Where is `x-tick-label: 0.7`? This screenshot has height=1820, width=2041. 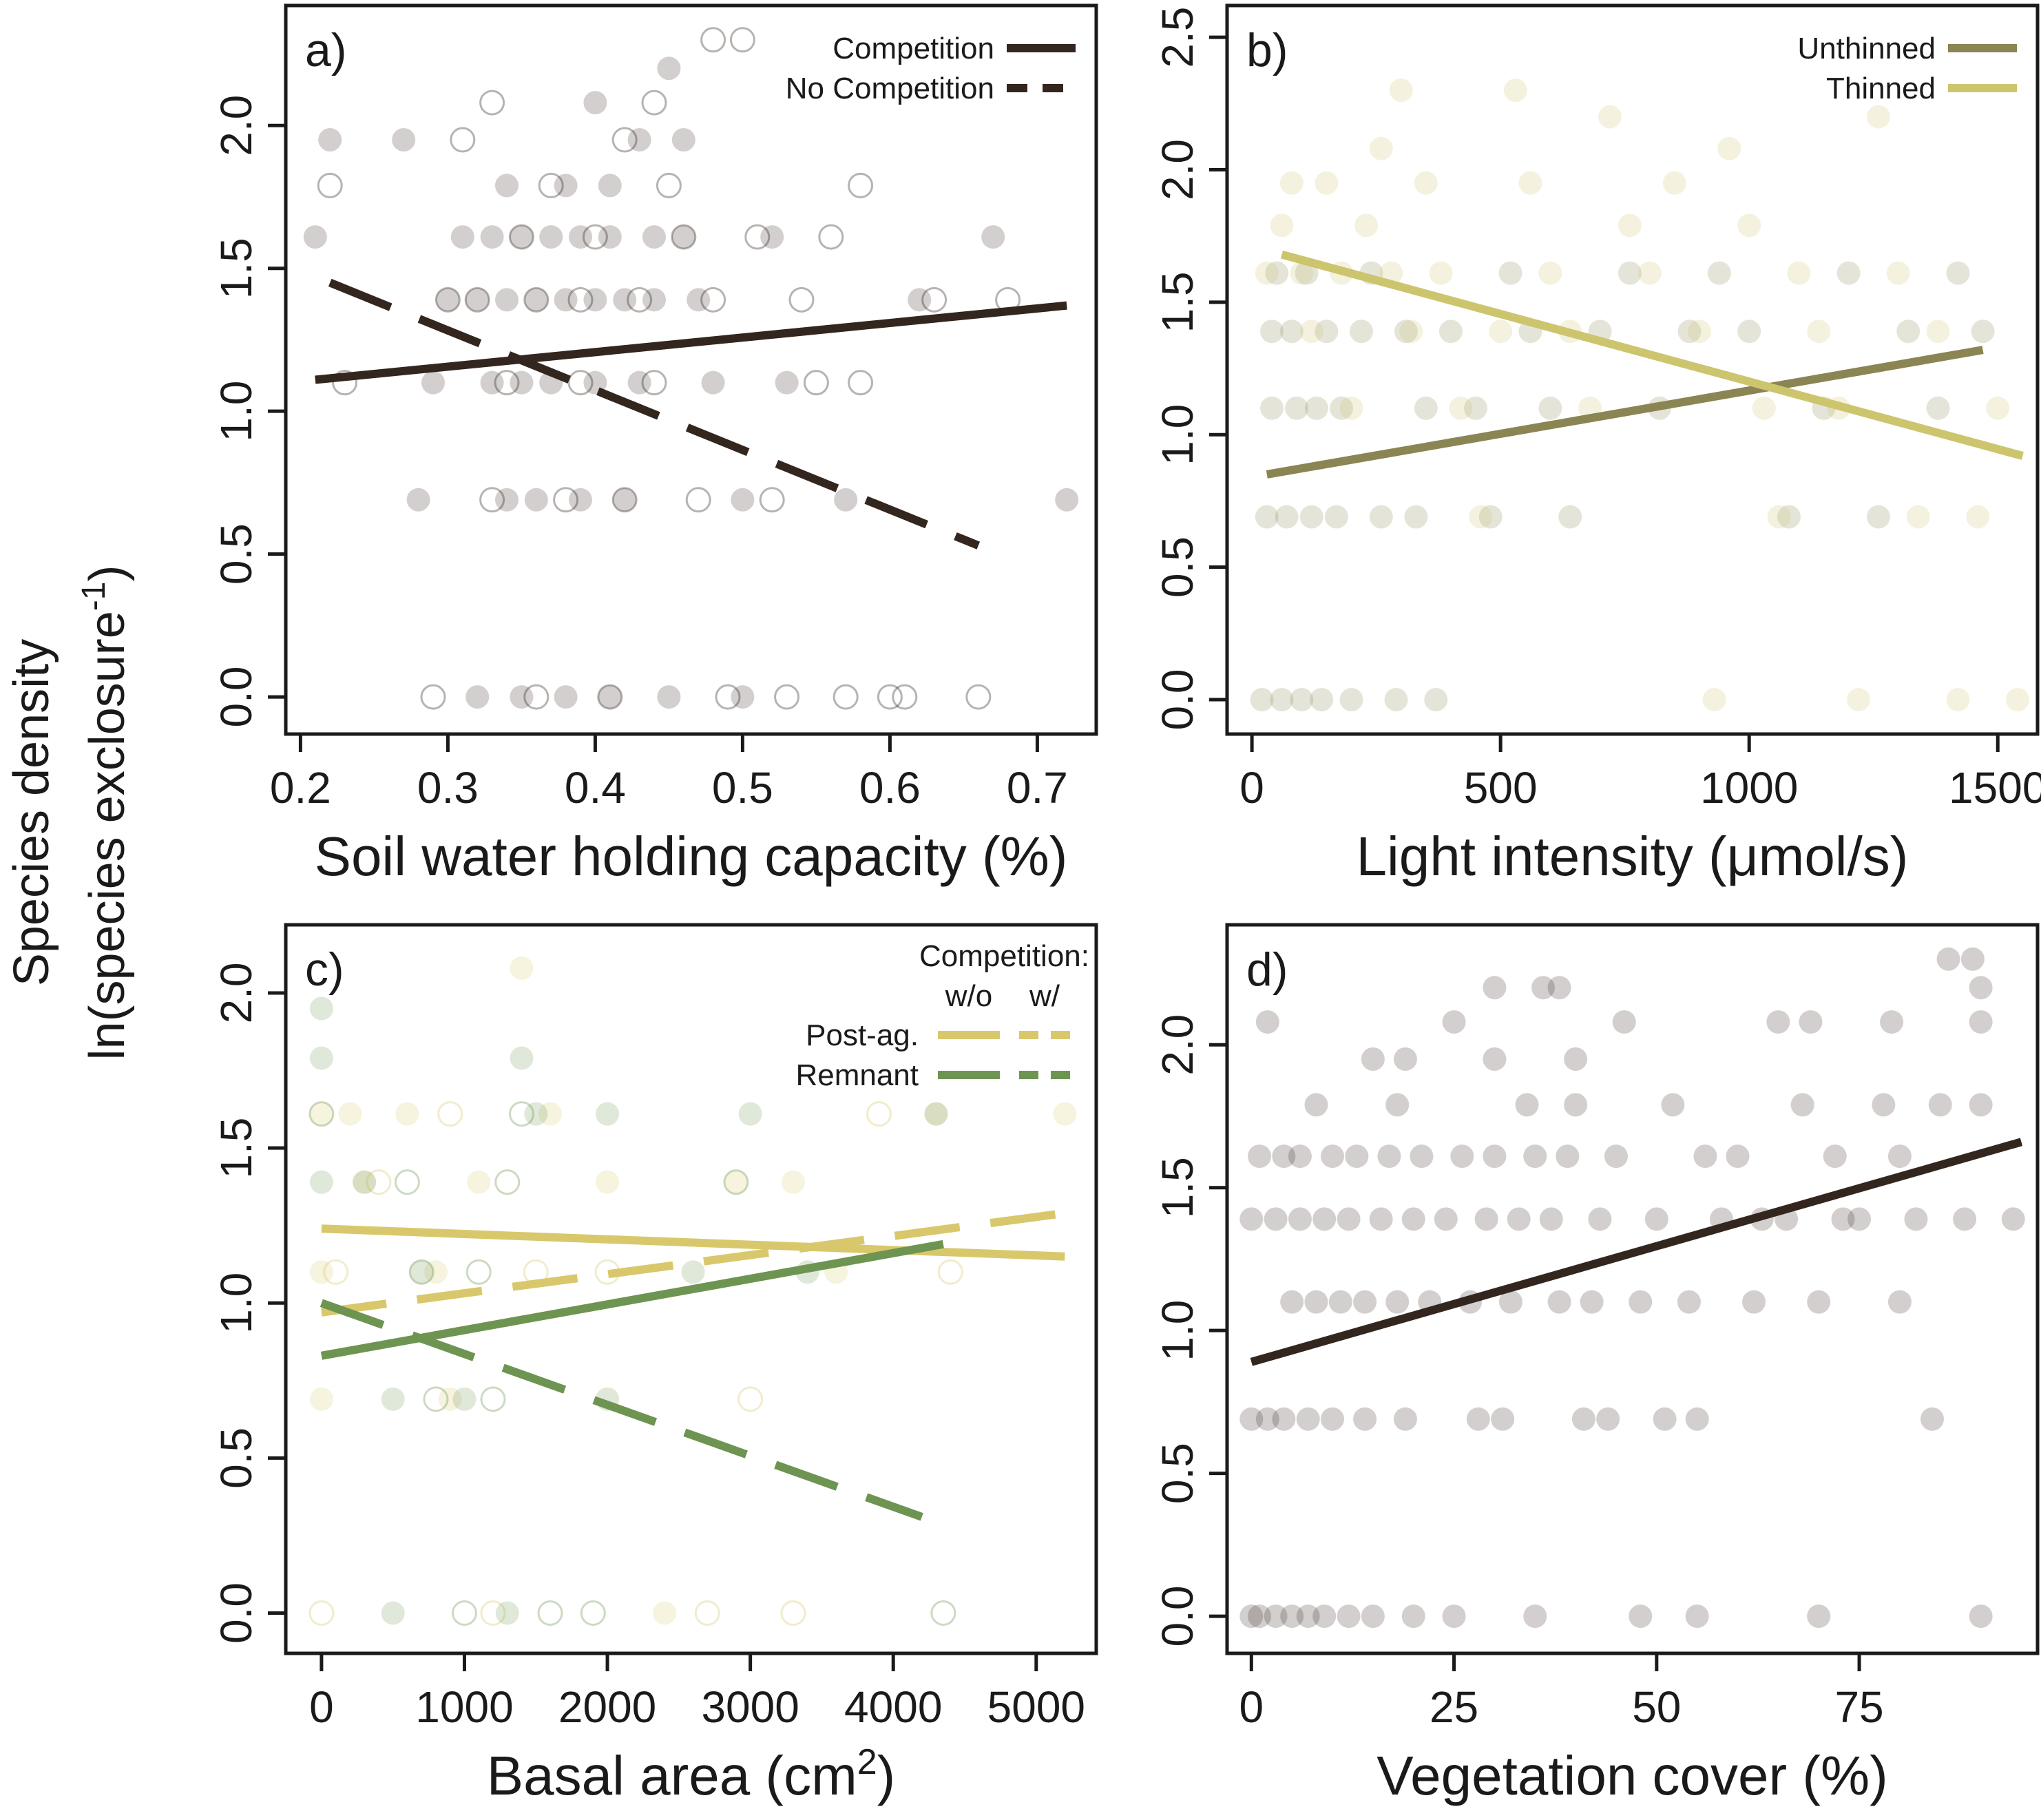 x-tick-label: 0.7 is located at coordinates (1037, 788).